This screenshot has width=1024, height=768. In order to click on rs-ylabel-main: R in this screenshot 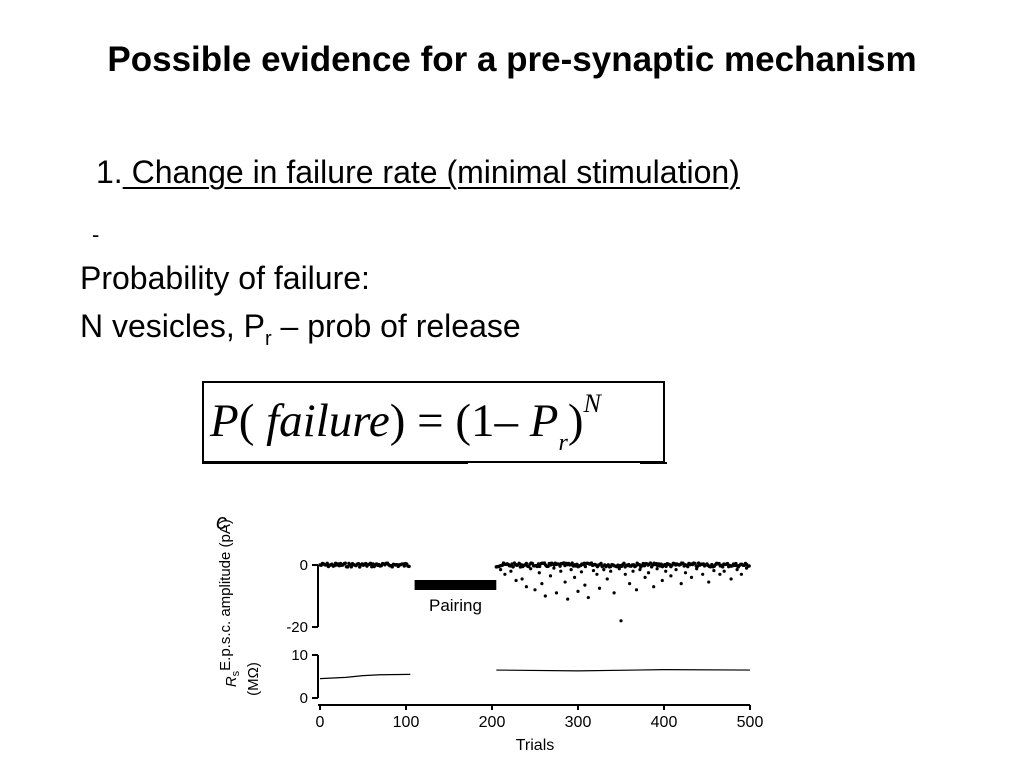, I will do `click(231, 681)`.